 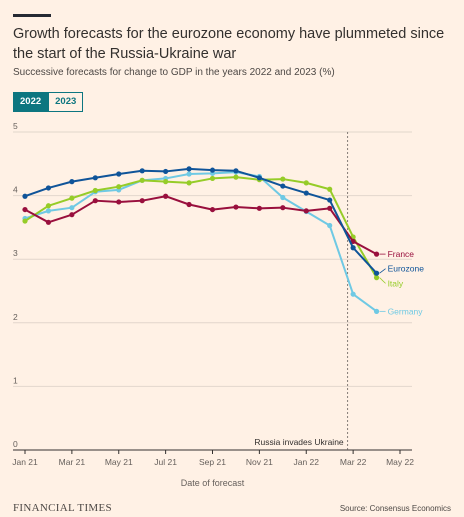 I want to click on series-line, so click(x=201, y=225).